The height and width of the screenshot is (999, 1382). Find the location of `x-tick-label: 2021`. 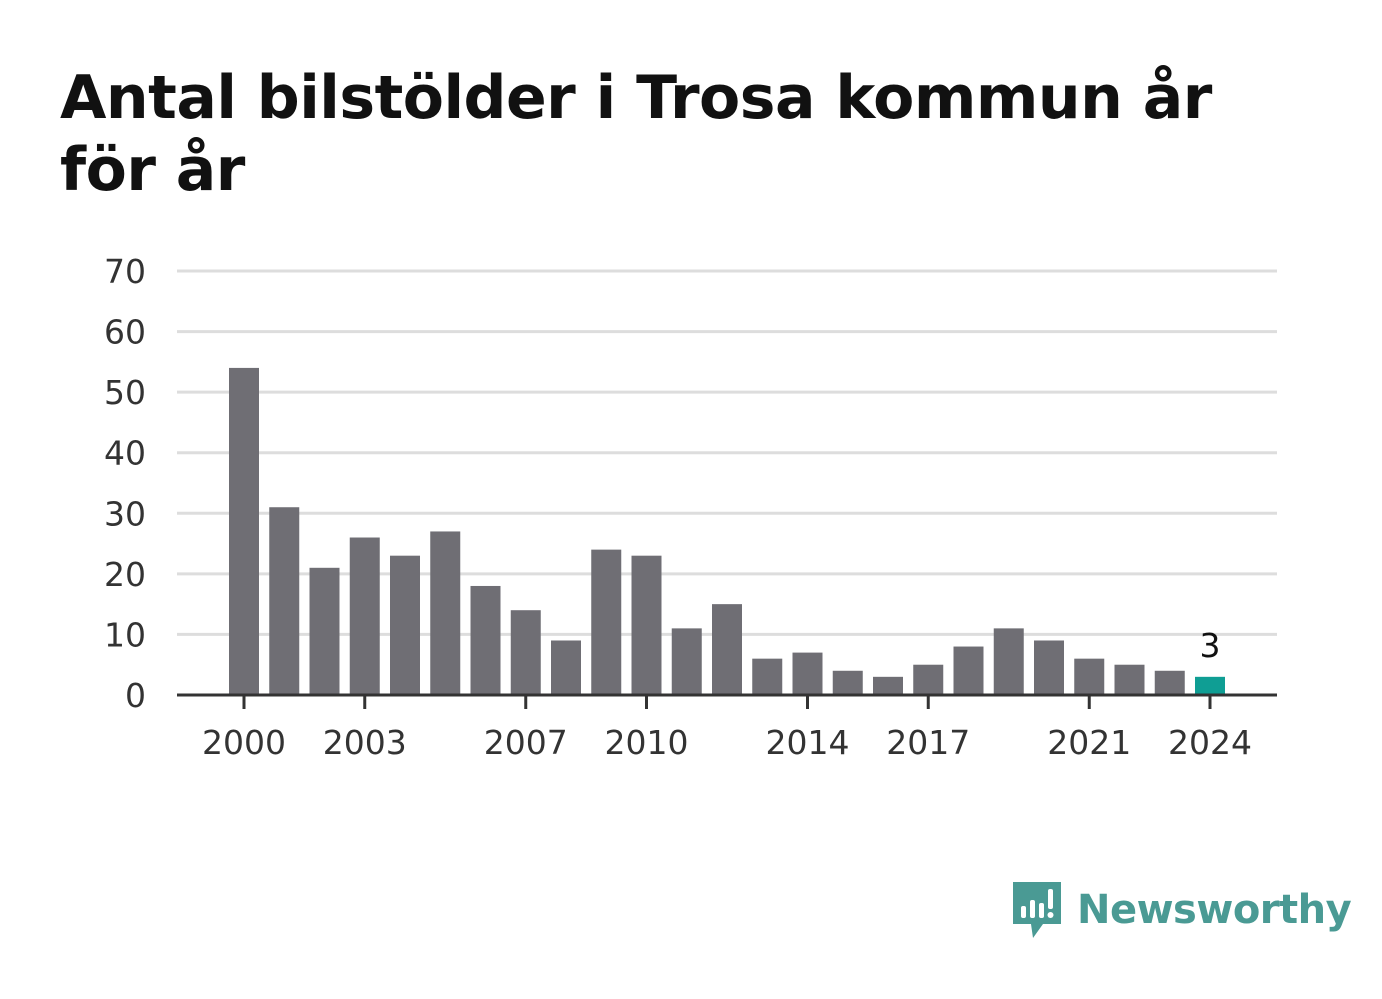

x-tick-label: 2021 is located at coordinates (1089, 742).